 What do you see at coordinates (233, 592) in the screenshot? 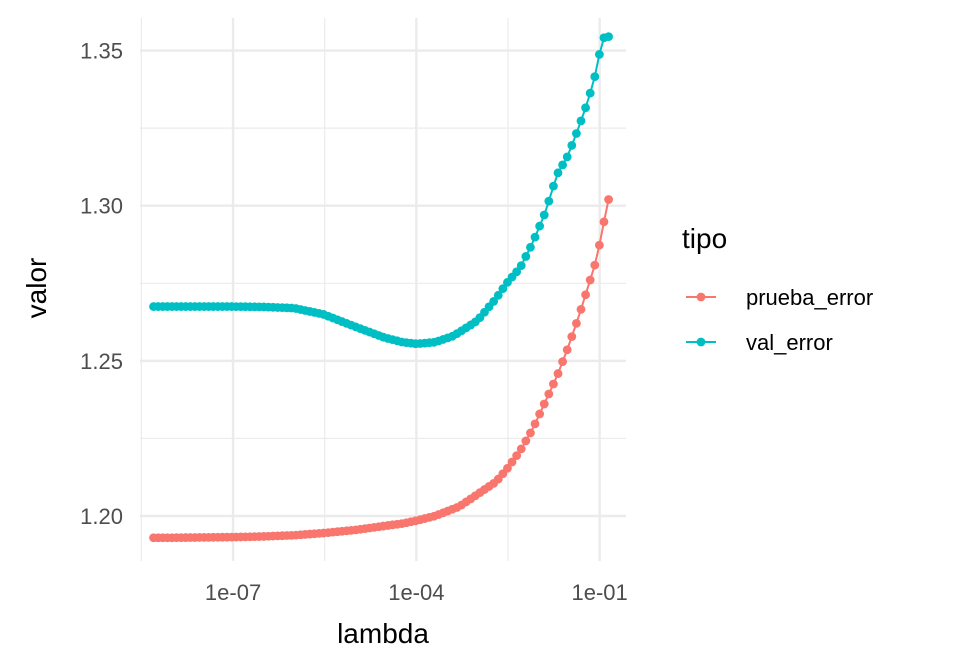
I see `x-tick-label: 1e-07` at bounding box center [233, 592].